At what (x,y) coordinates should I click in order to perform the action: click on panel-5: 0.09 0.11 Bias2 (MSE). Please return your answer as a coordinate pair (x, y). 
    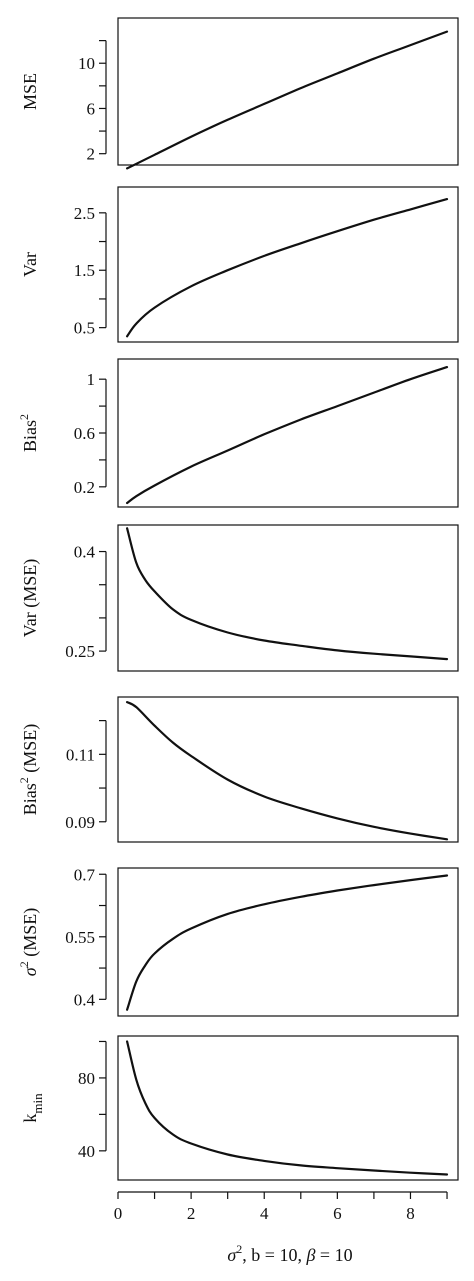
    Looking at the image, I should click on (238, 769).